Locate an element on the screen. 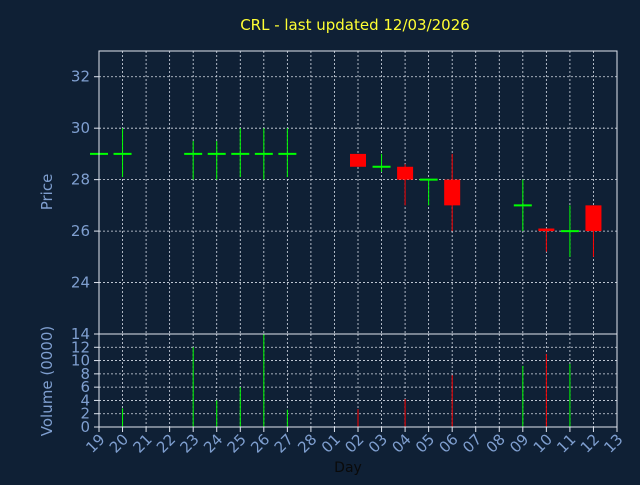 The height and width of the screenshot is (485, 640). volume-tick-label: 14 is located at coordinates (80, 334).